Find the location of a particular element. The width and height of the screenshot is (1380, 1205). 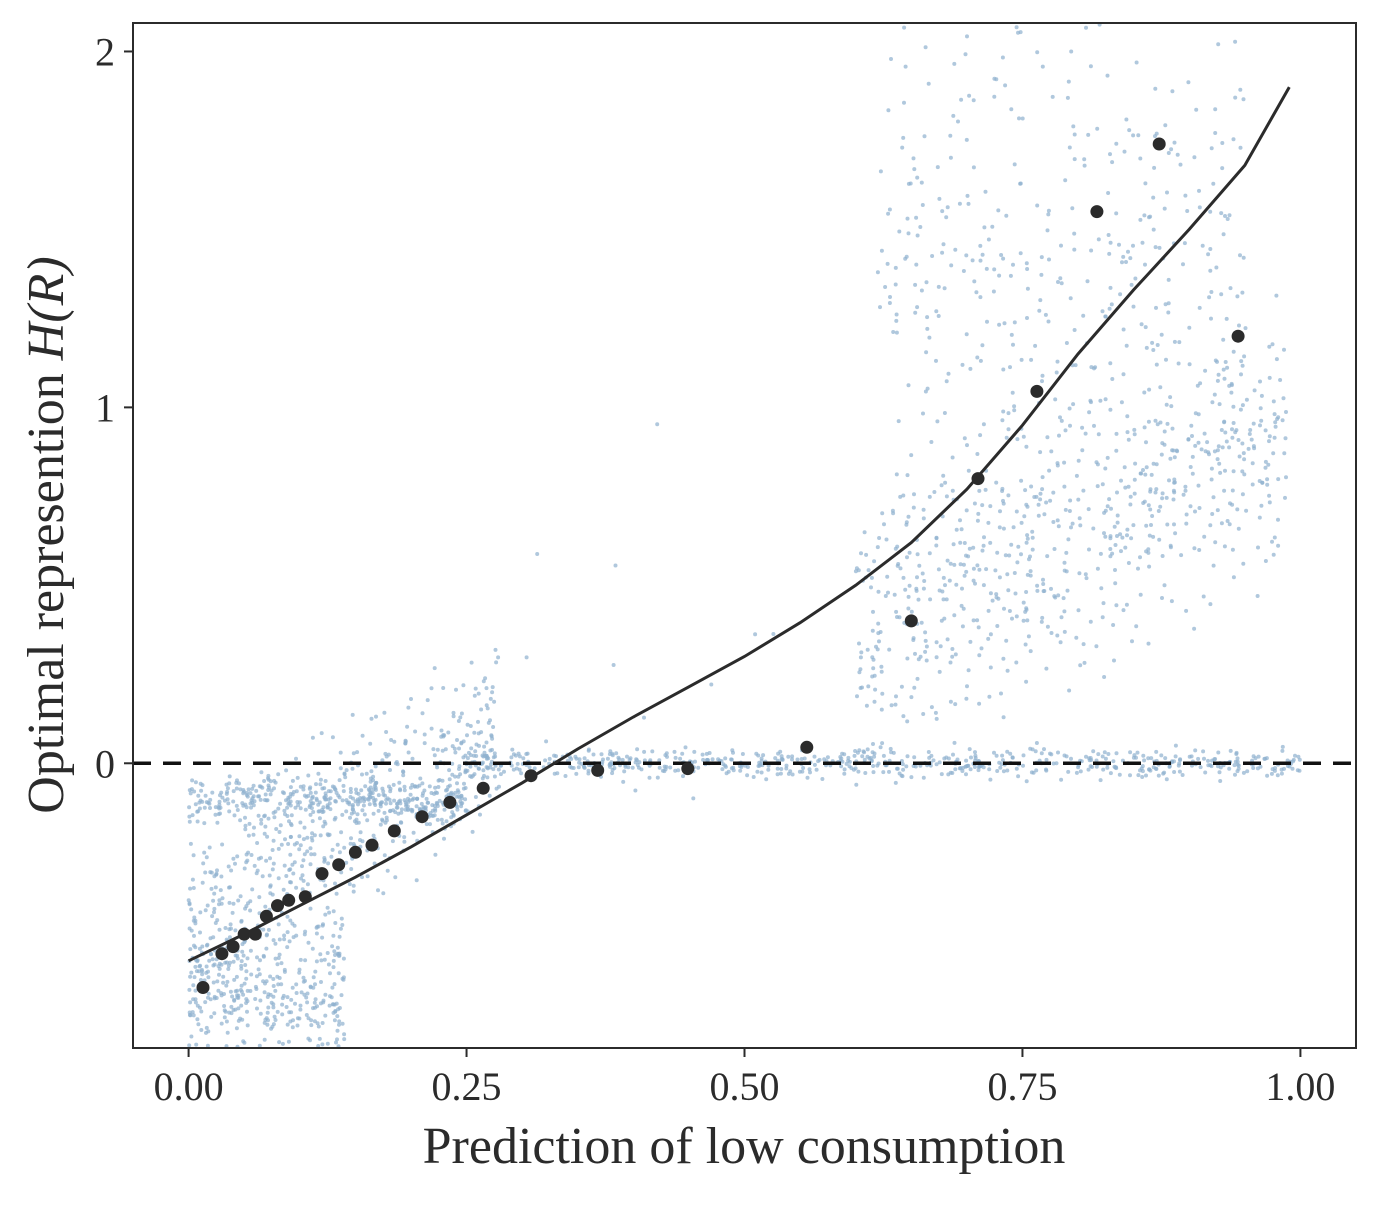

x-tick-label: 0.50 is located at coordinates (745, 1086).